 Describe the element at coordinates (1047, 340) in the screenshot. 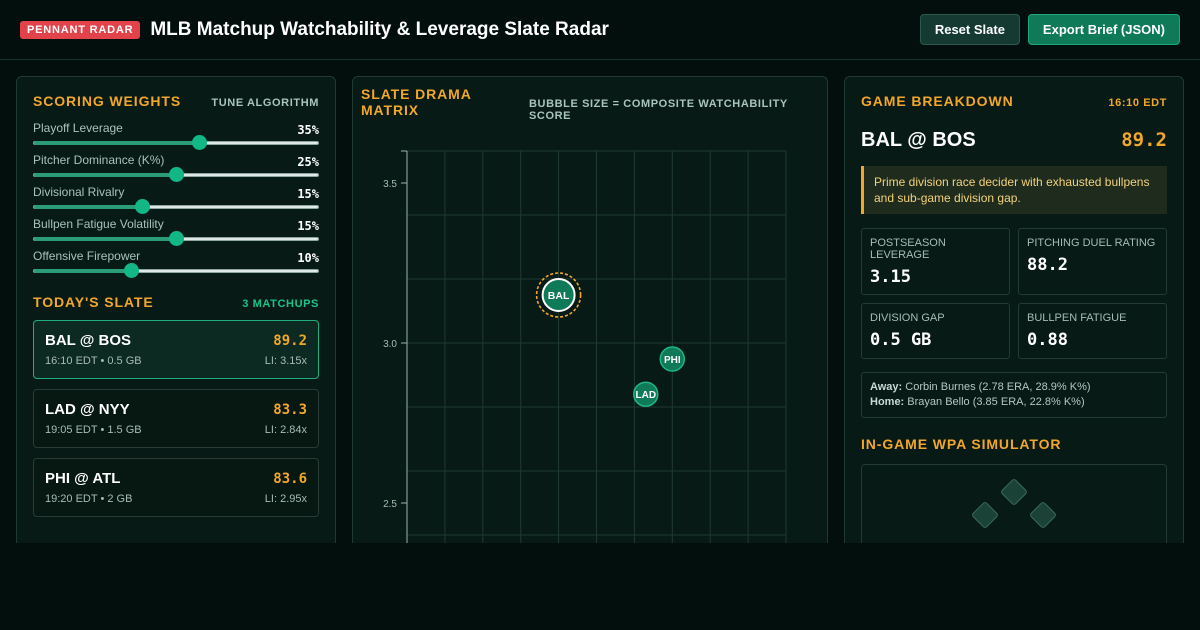

I see `stat-value: 0.88` at that location.